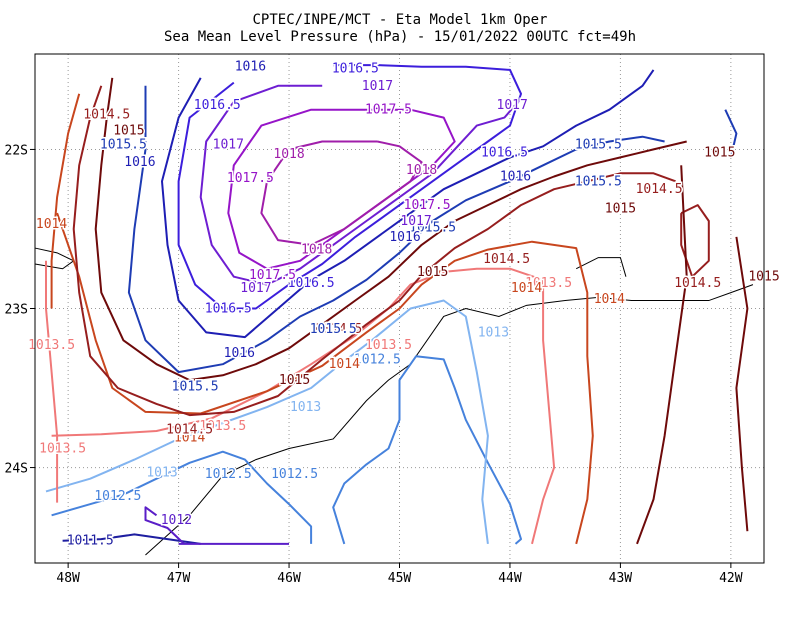 The height and width of the screenshot is (618, 800). What do you see at coordinates (289, 578) in the screenshot?
I see `x-tick-label: 46W` at bounding box center [289, 578].